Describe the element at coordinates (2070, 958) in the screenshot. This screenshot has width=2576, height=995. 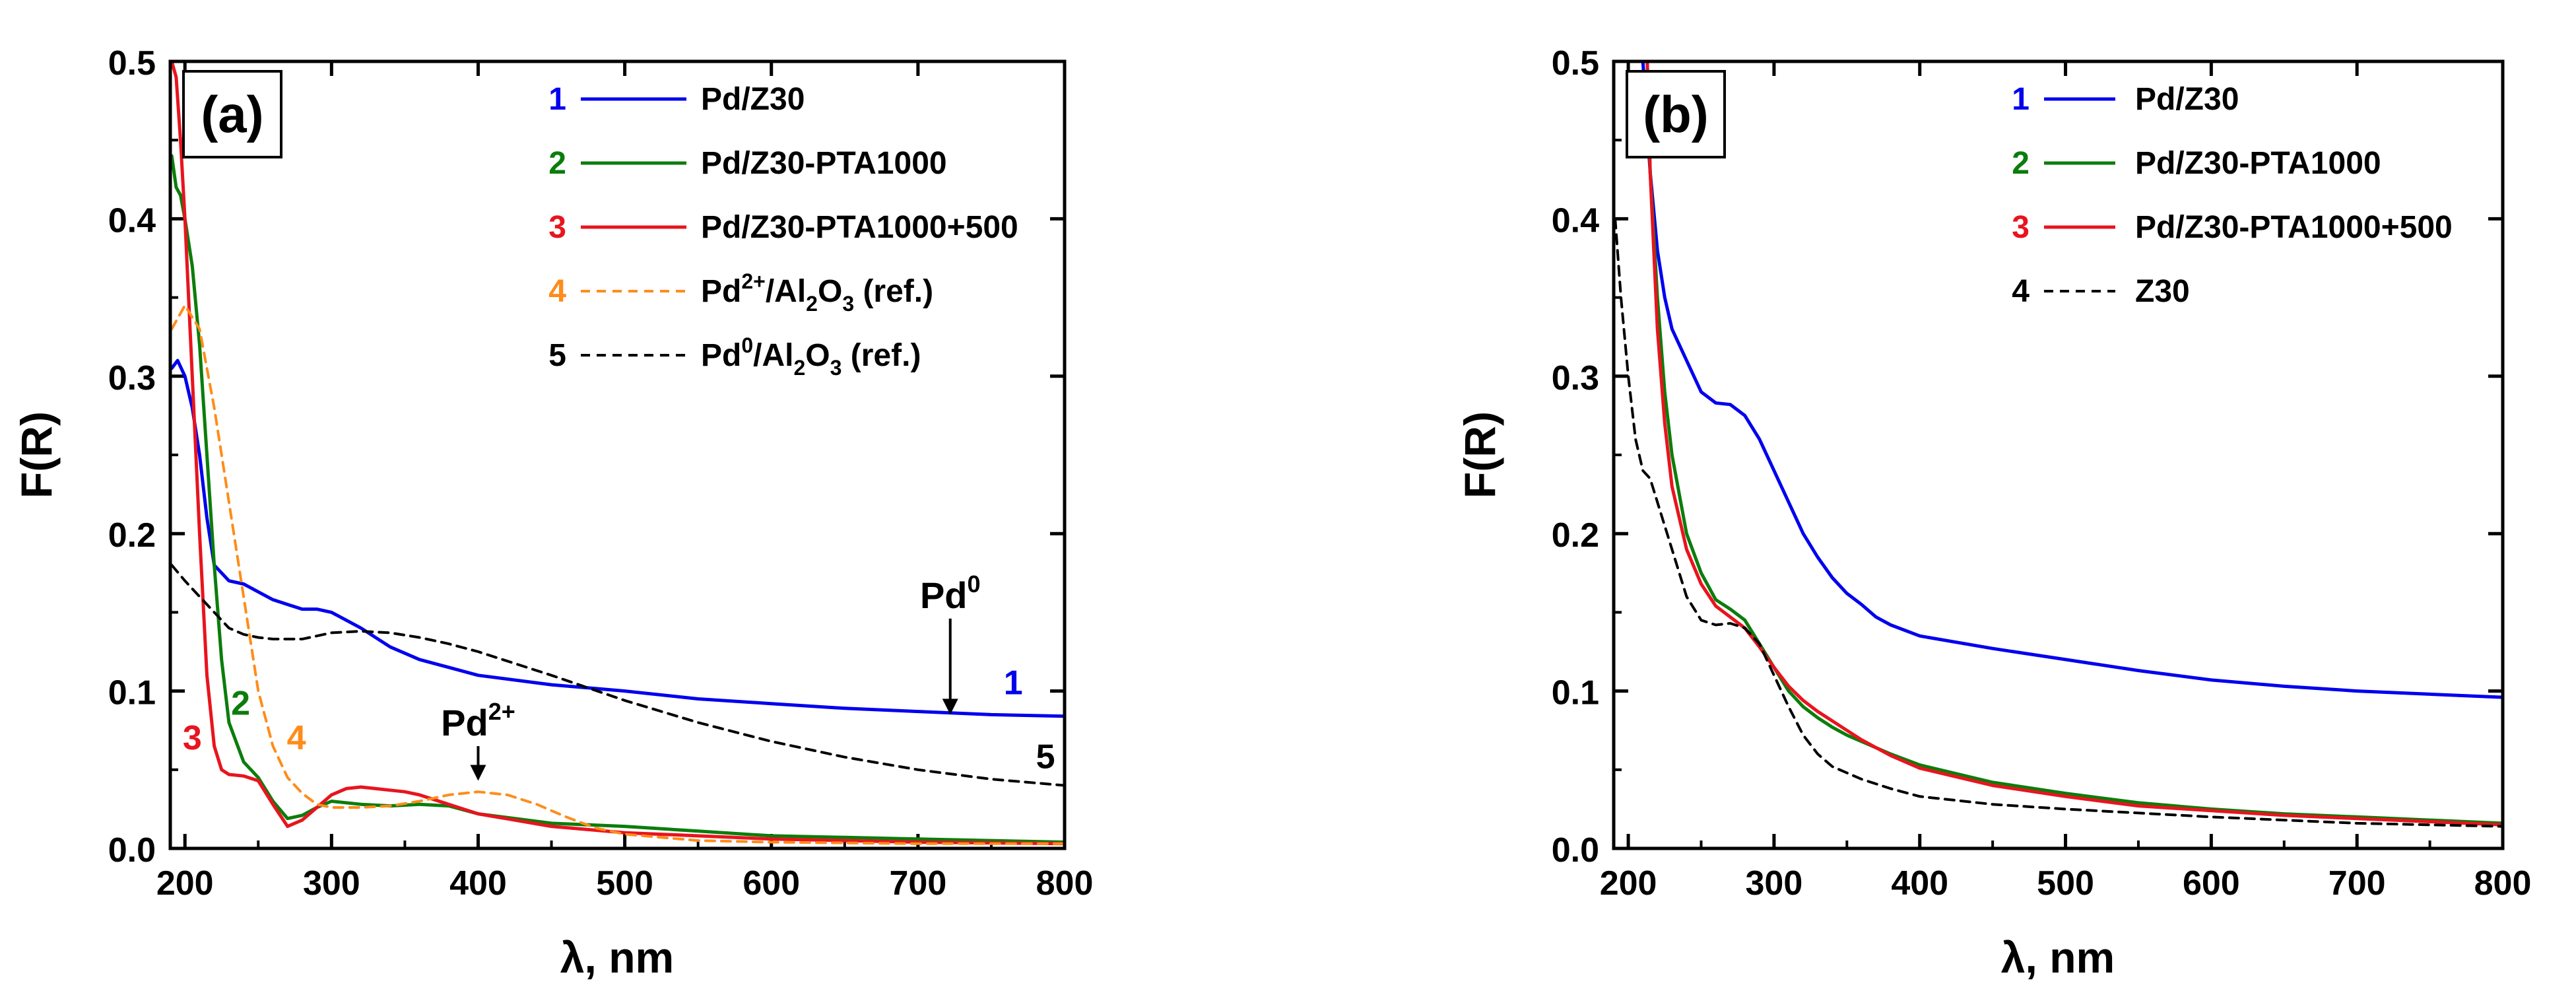
I see `x-axis-unit-b: , nm` at that location.